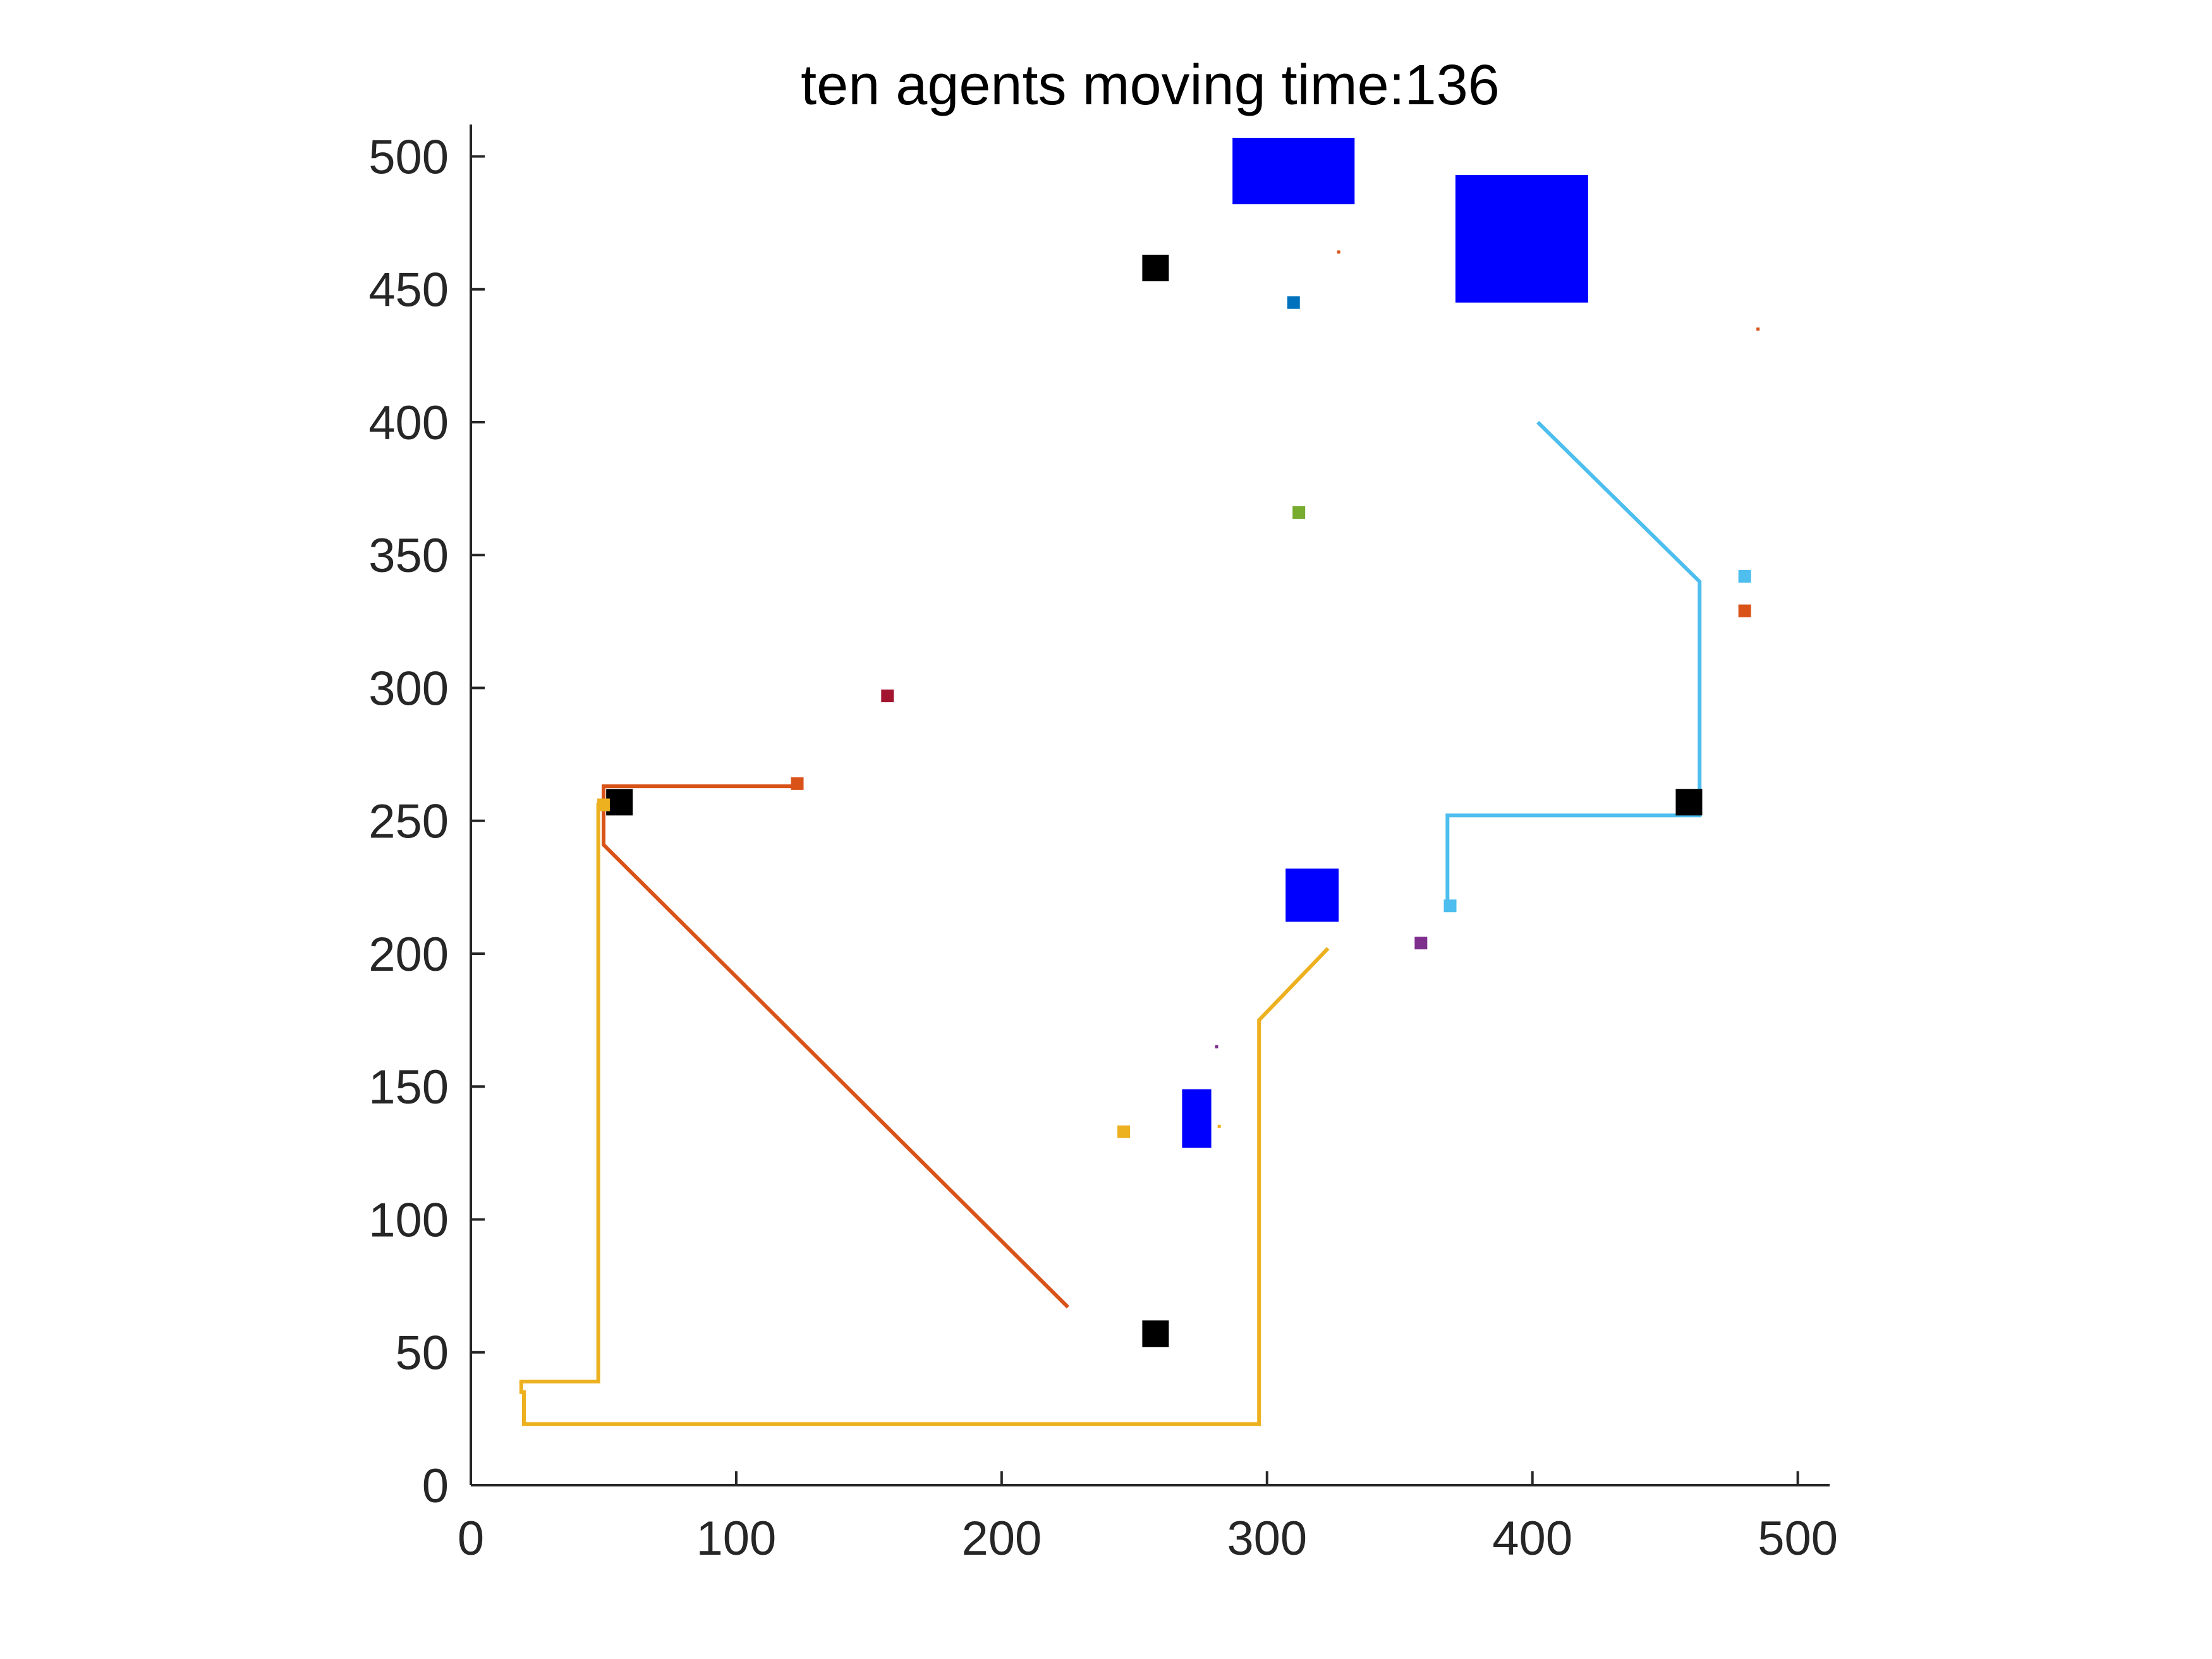 This screenshot has height=1659, width=2212. I want to click on y-tick-label-450: 450, so click(408, 290).